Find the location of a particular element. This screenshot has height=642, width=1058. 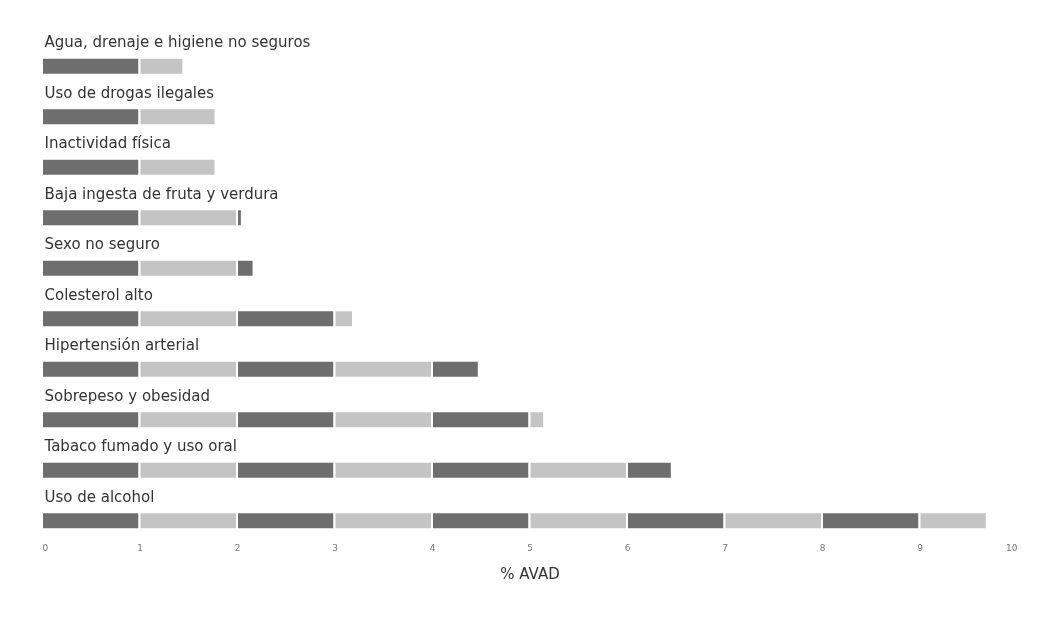

x-tick-label: 1 is located at coordinates (140, 547).